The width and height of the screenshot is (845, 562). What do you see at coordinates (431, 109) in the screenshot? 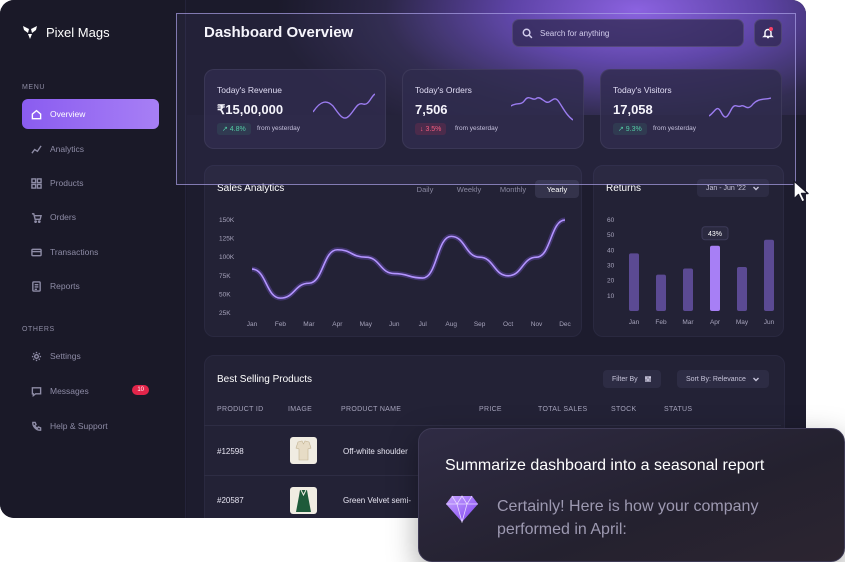
I see `stat-value: 7,506` at bounding box center [431, 109].